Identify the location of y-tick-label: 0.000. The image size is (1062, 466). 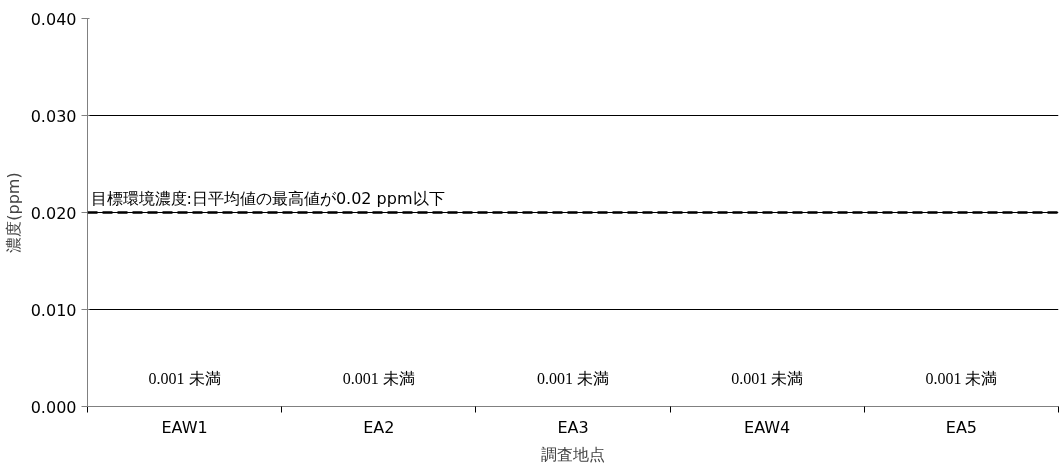
(53, 407).